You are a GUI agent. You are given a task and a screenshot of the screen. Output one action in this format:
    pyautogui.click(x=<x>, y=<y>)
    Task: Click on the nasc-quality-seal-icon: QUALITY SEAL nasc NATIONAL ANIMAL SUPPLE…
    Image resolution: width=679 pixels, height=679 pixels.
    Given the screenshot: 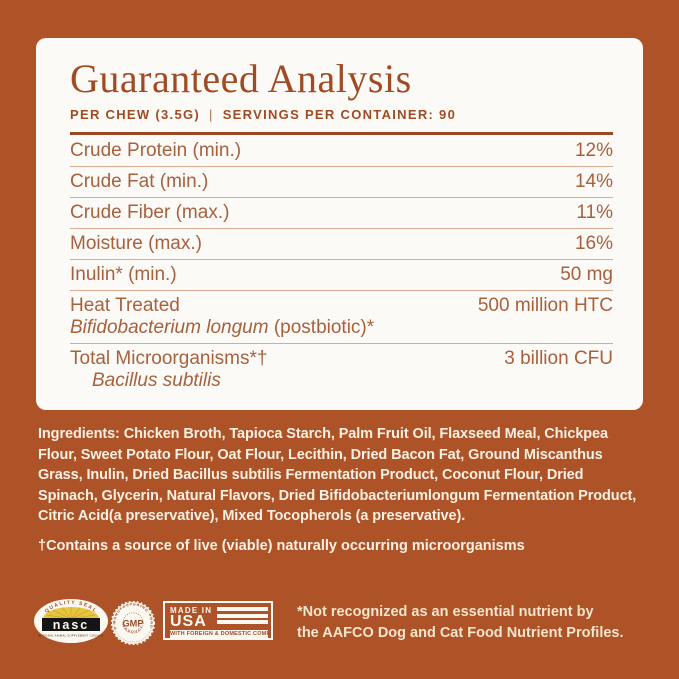 What is the action you would take?
    pyautogui.click(x=71, y=621)
    